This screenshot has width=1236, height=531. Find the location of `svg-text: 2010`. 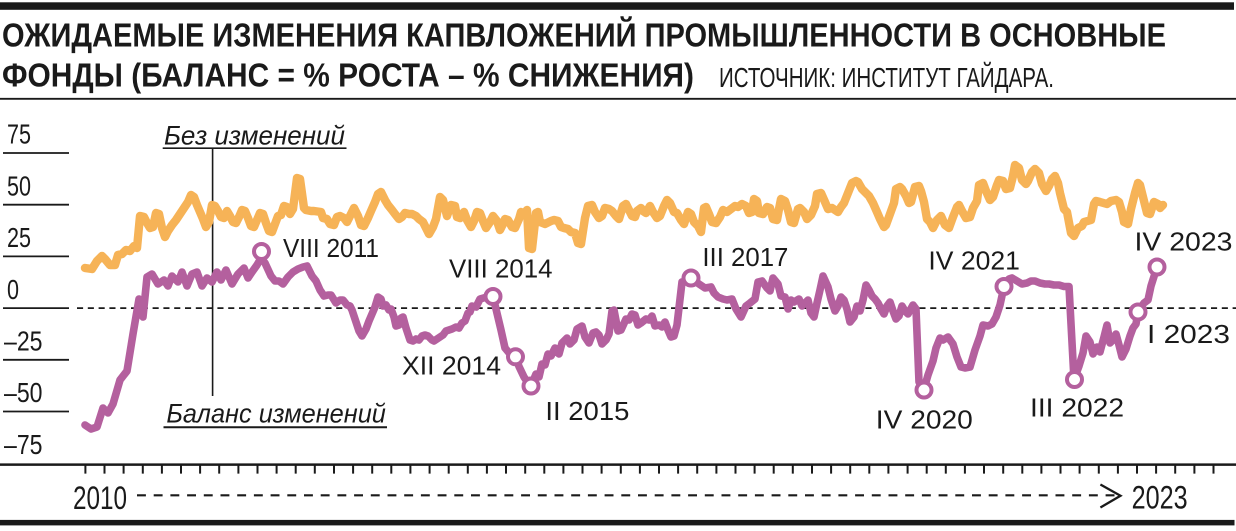

svg-text: 2010 is located at coordinates (100, 498).